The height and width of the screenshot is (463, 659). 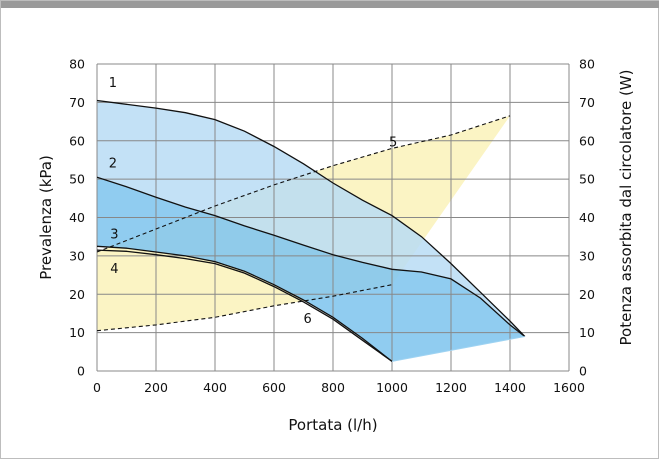 I want to click on x-tick-label: 200, so click(x=156, y=387).